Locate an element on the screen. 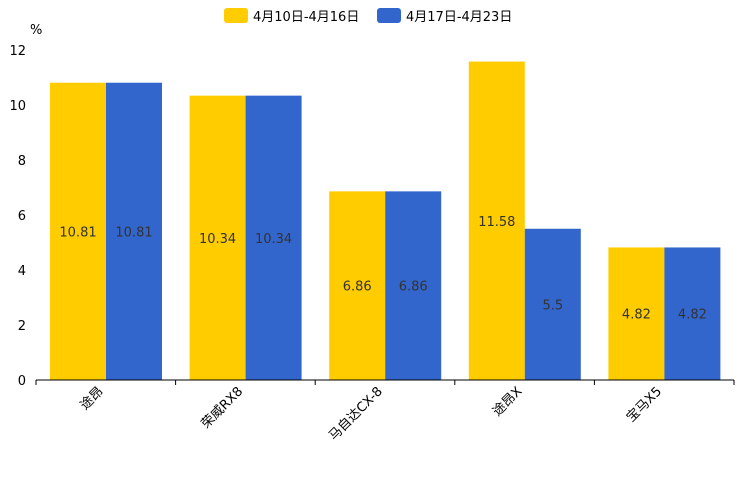 This screenshot has width=744, height=496. x-tick-label: 荣威RX8 is located at coordinates (223, 408).